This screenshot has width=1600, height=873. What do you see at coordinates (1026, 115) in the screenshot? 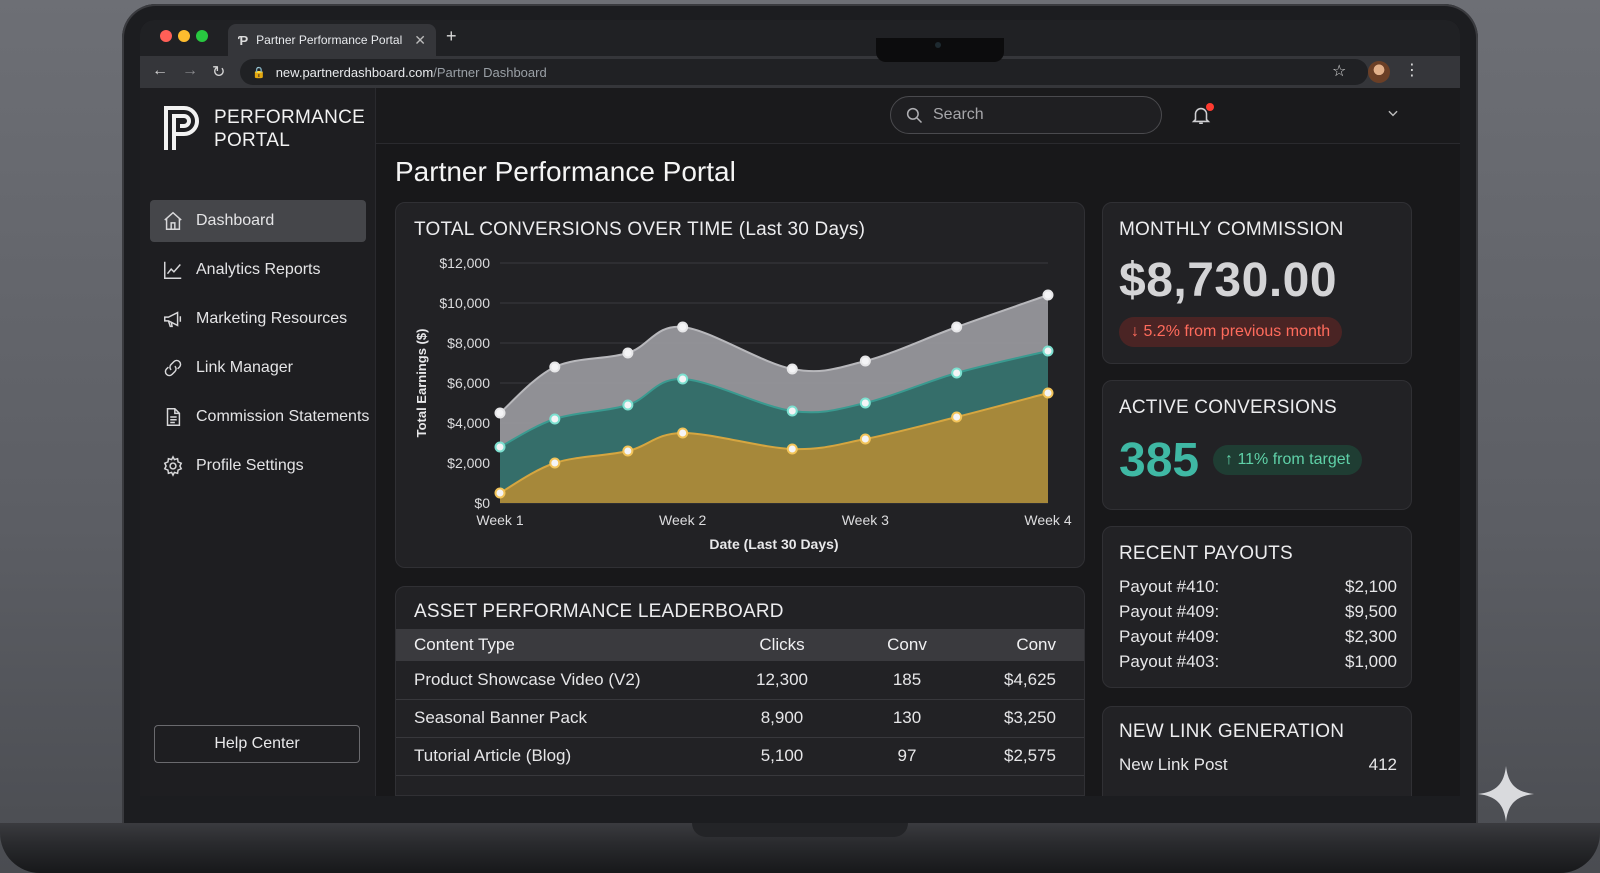
I see `search-input: Search` at bounding box center [1026, 115].